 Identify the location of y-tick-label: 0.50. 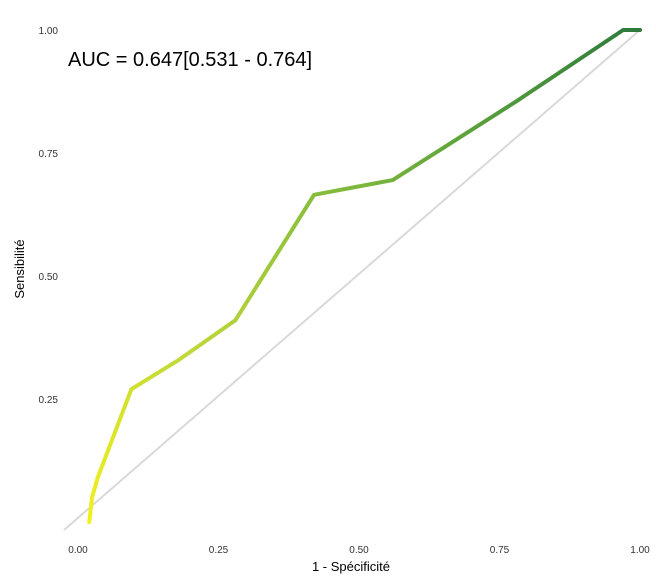
(49, 277).